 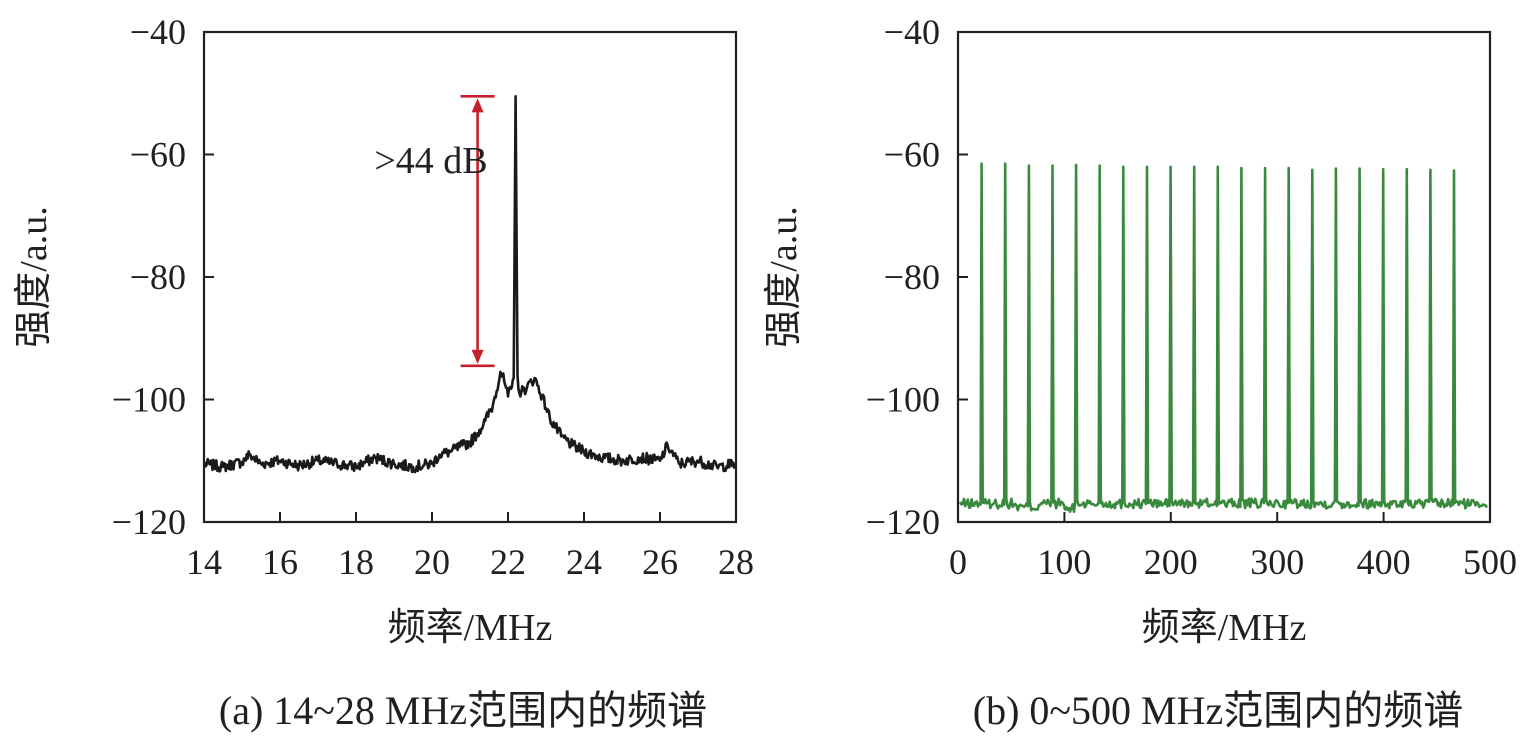 What do you see at coordinates (784, 276) in the screenshot?
I see `panel-b-ylabel: 强度/a.u.` at bounding box center [784, 276].